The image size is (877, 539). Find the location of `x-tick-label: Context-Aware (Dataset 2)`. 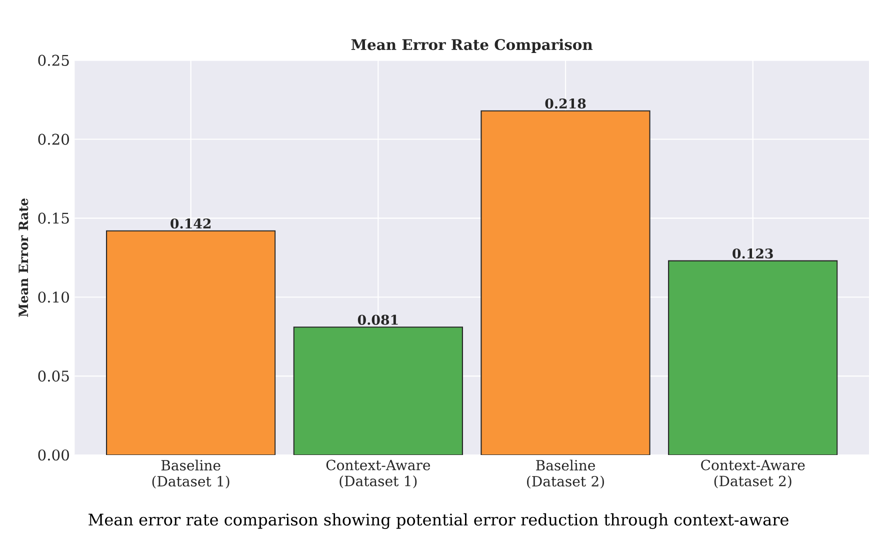

x-tick-label: Context-Aware (Dataset 2) is located at coordinates (753, 474).